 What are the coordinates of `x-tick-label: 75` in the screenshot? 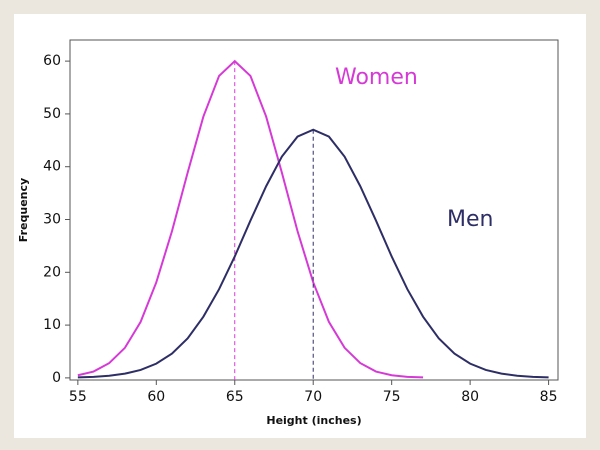 It's located at (392, 397).